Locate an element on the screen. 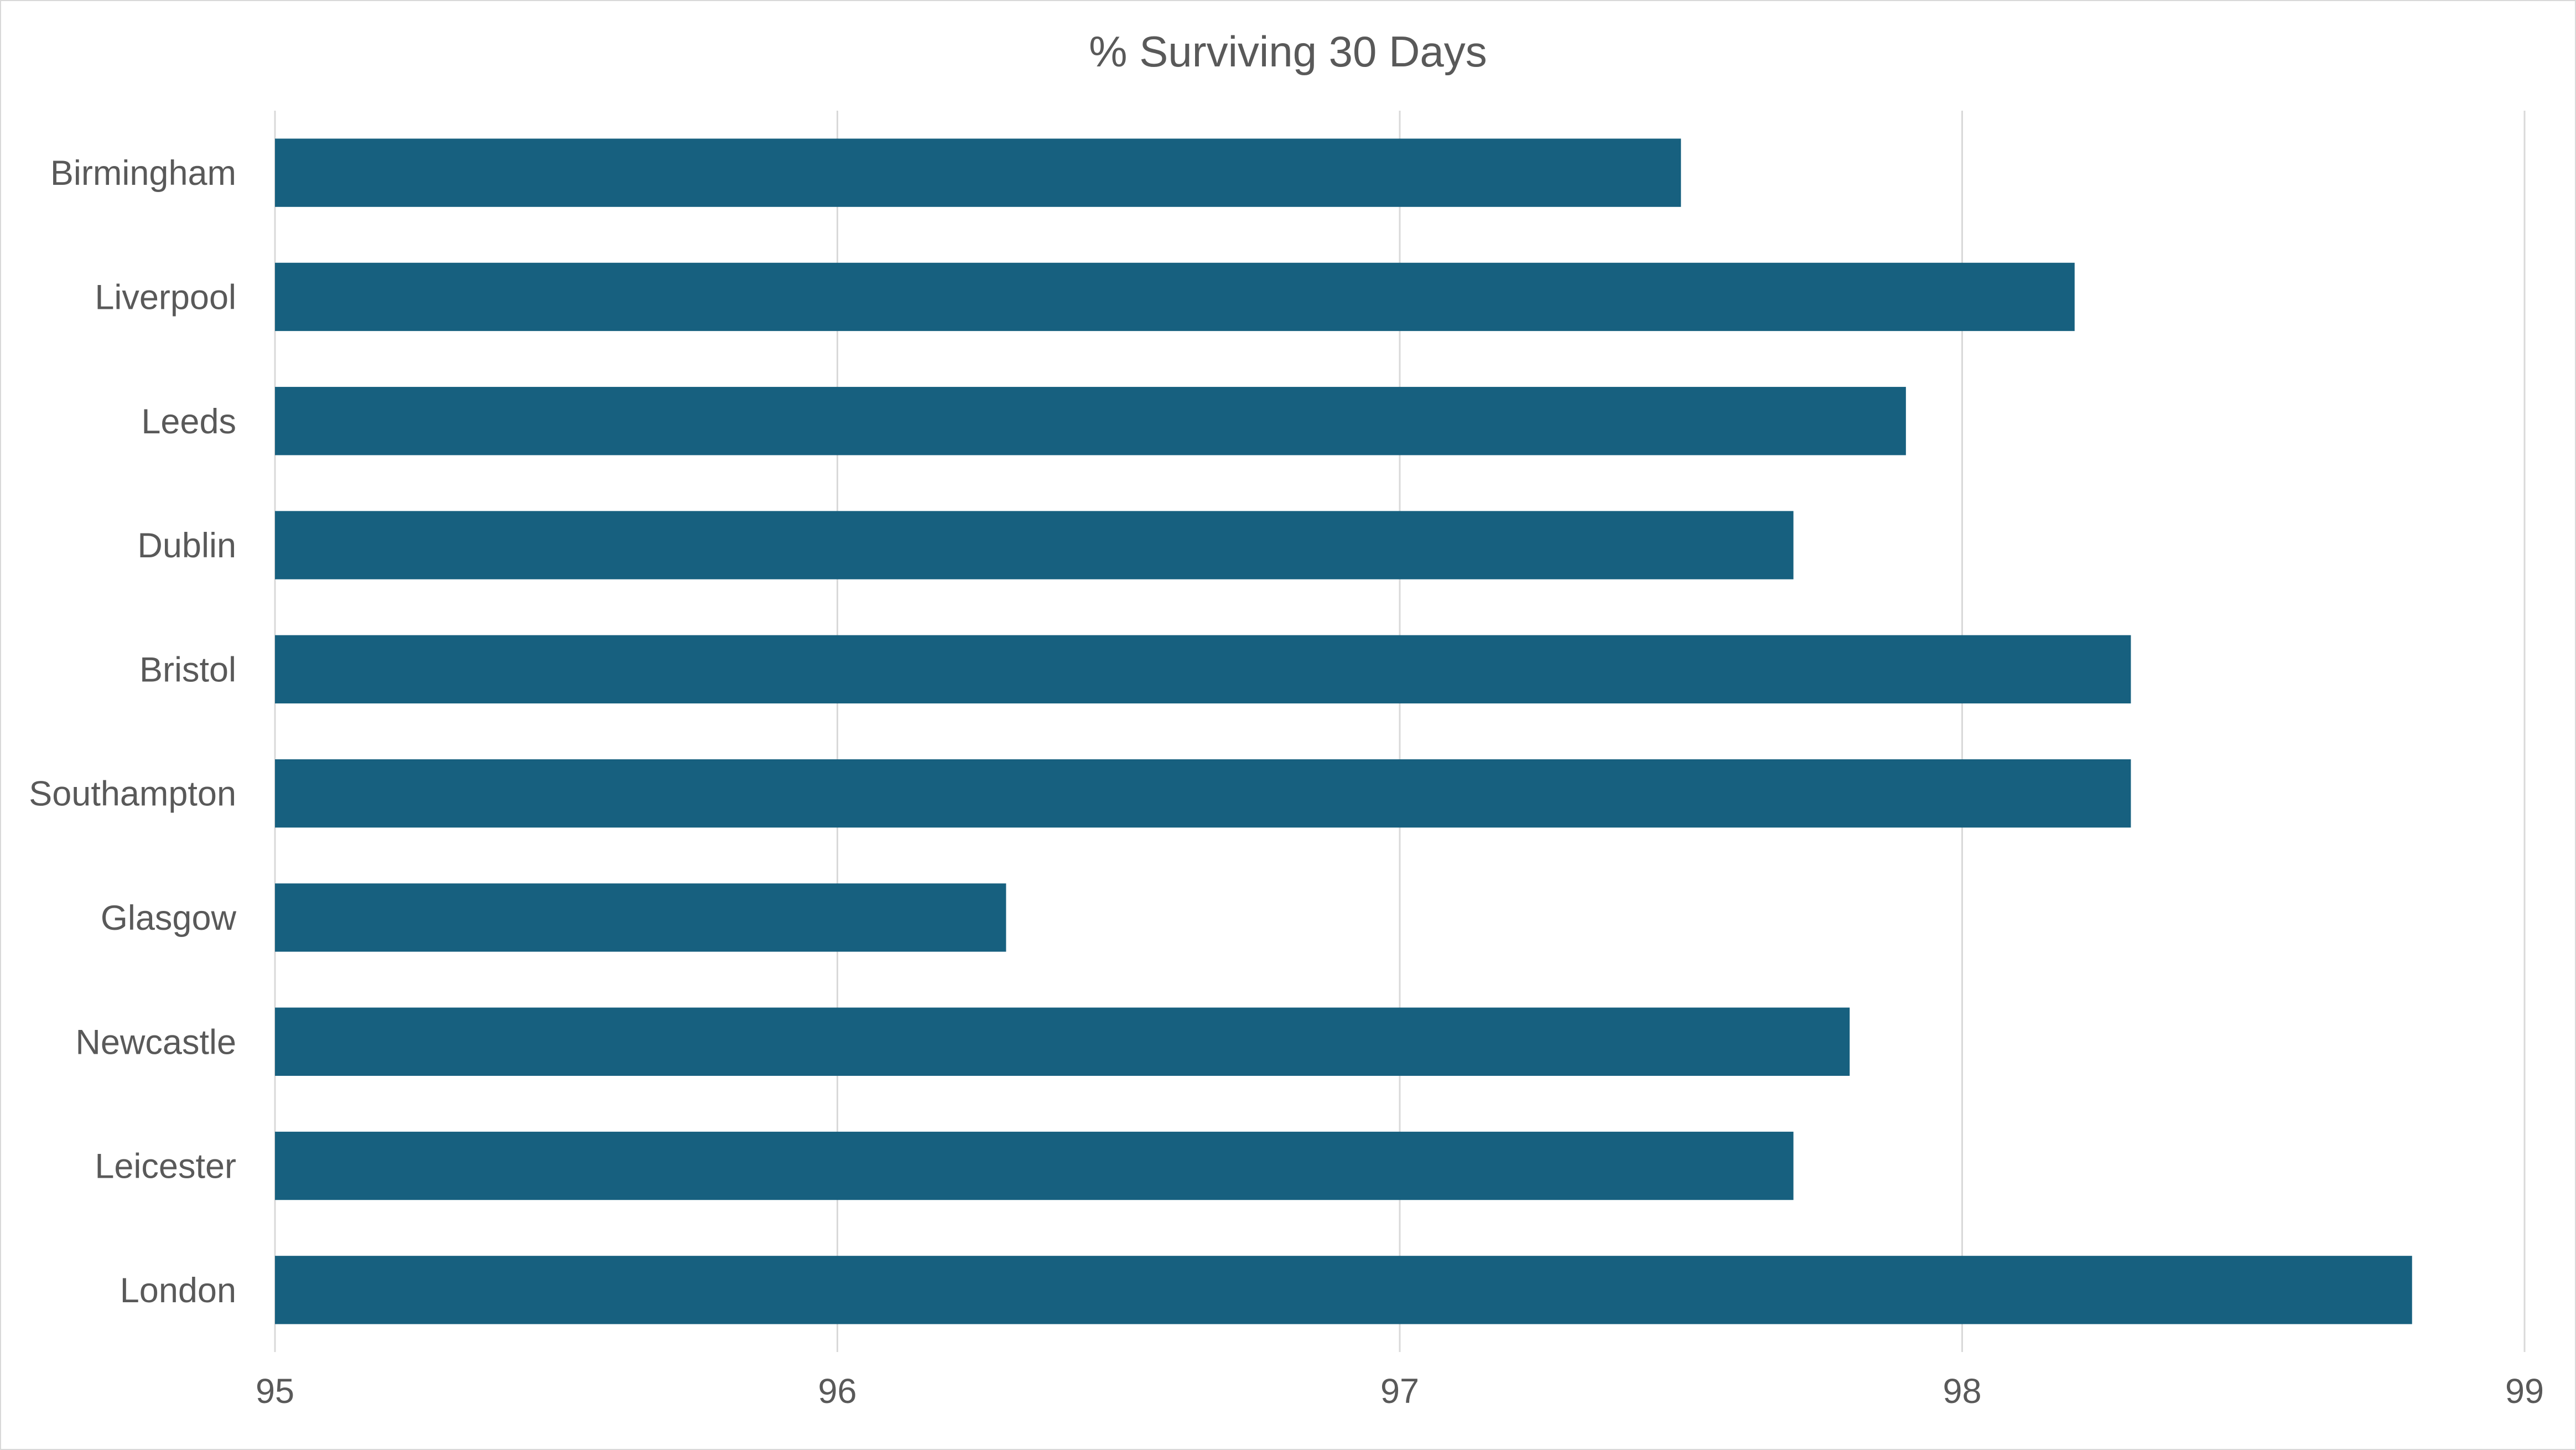 This screenshot has width=2576, height=1450. x-tick-label: 98 is located at coordinates (1962, 1391).